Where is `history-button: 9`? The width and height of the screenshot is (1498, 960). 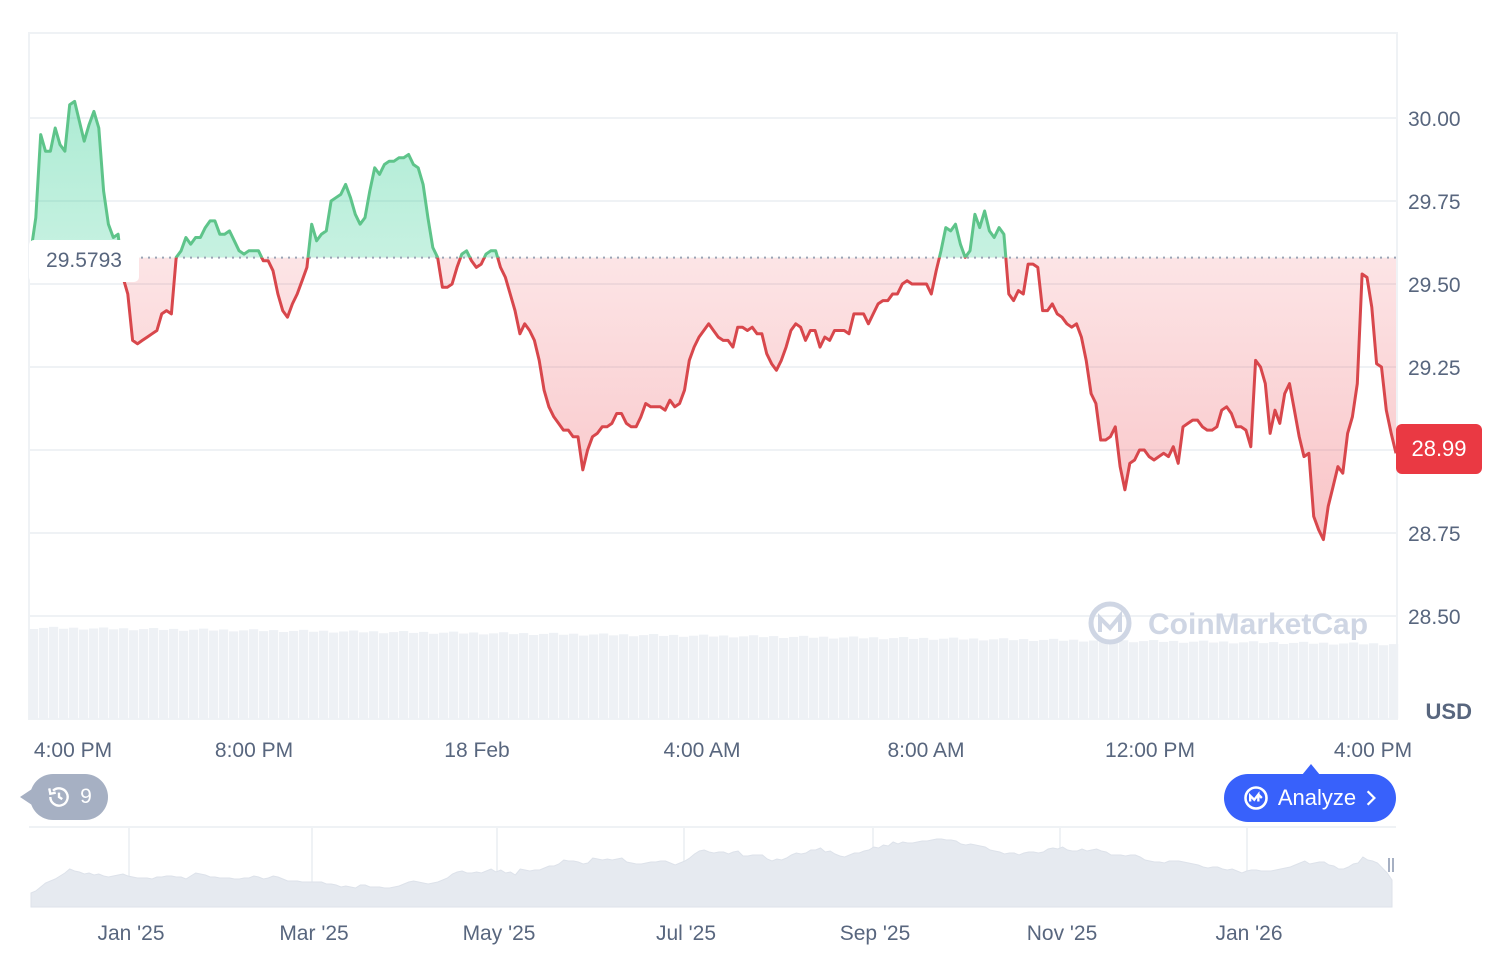 history-button: 9 is located at coordinates (64, 797).